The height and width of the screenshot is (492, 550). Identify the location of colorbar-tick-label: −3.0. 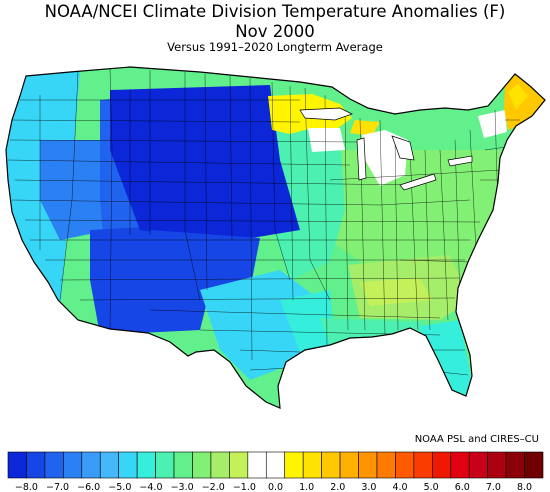
(182, 487).